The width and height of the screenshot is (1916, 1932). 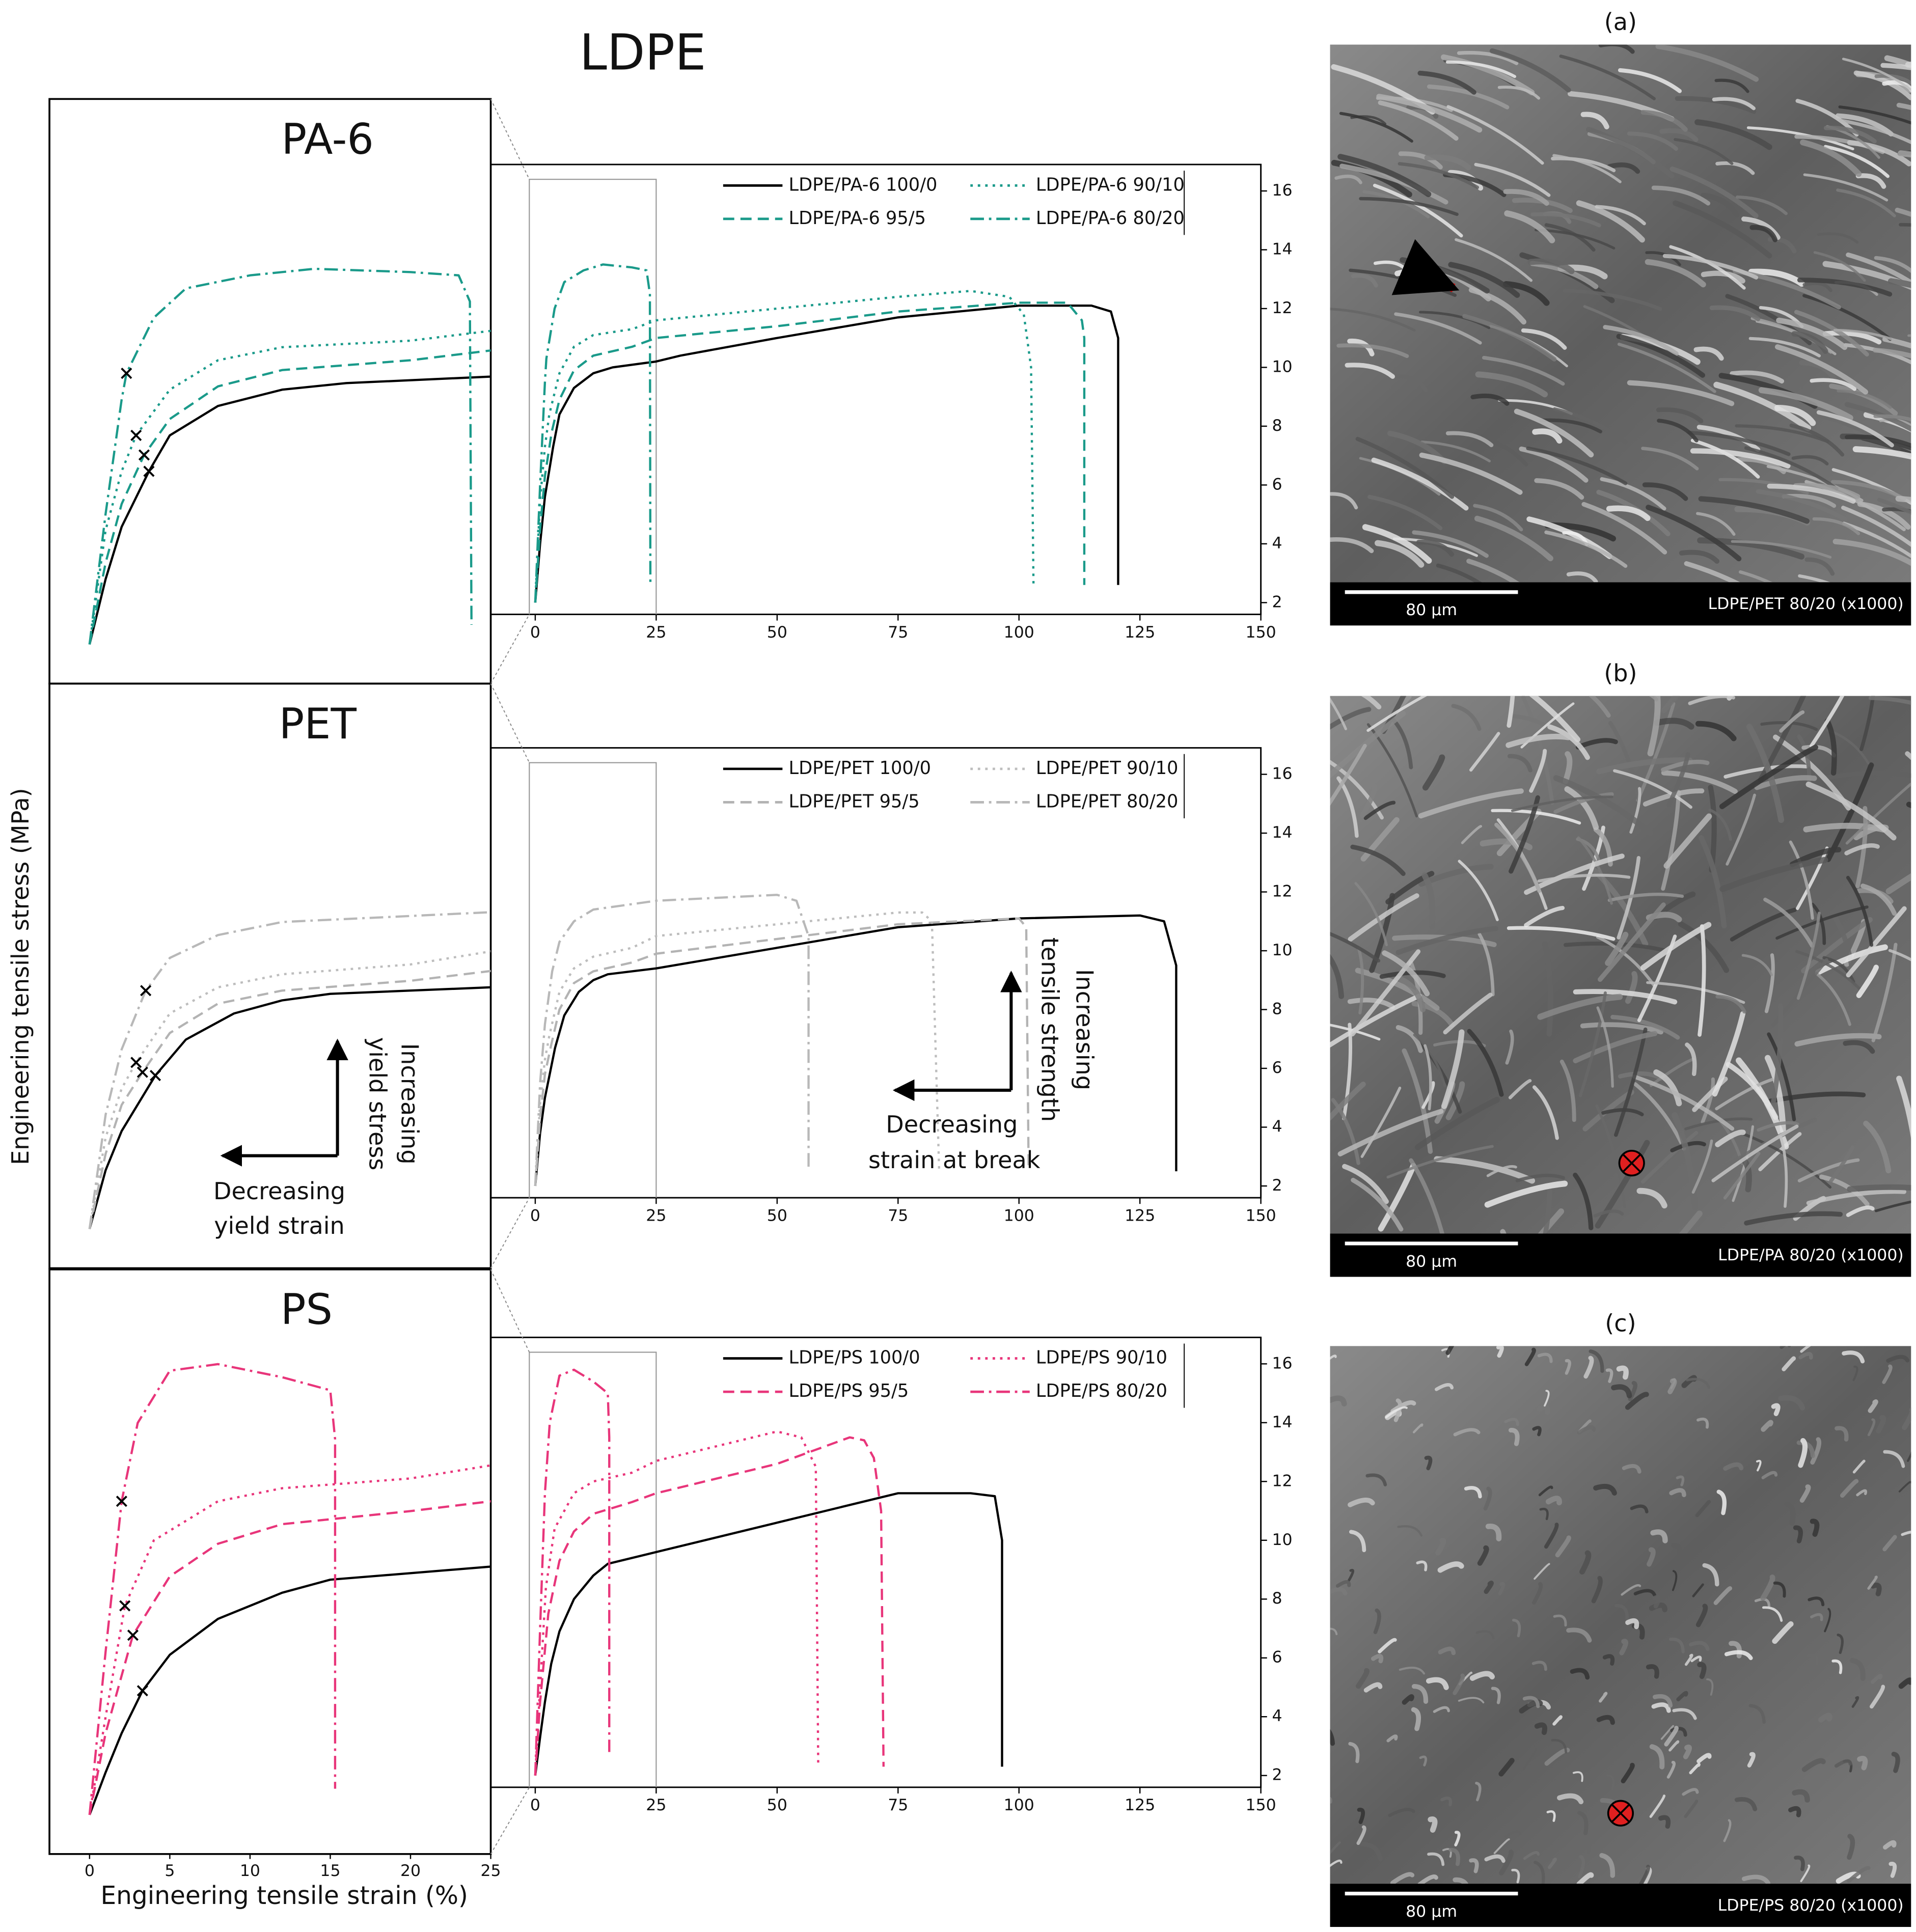 What do you see at coordinates (1621, 673) in the screenshot?
I see `panel-label: (b)` at bounding box center [1621, 673].